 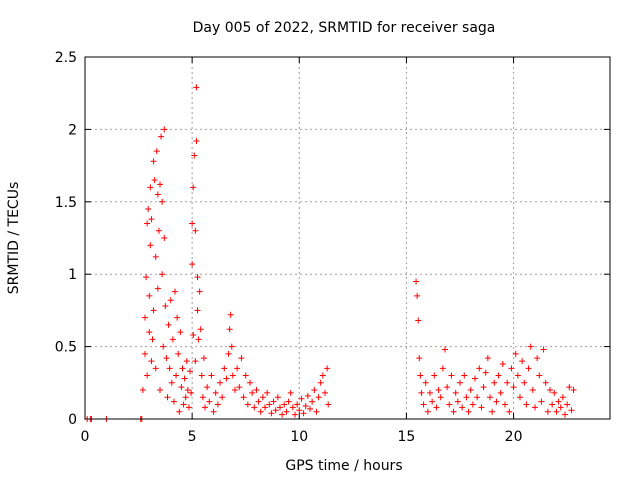 I want to click on x-tick-label: 5, so click(x=192, y=437).